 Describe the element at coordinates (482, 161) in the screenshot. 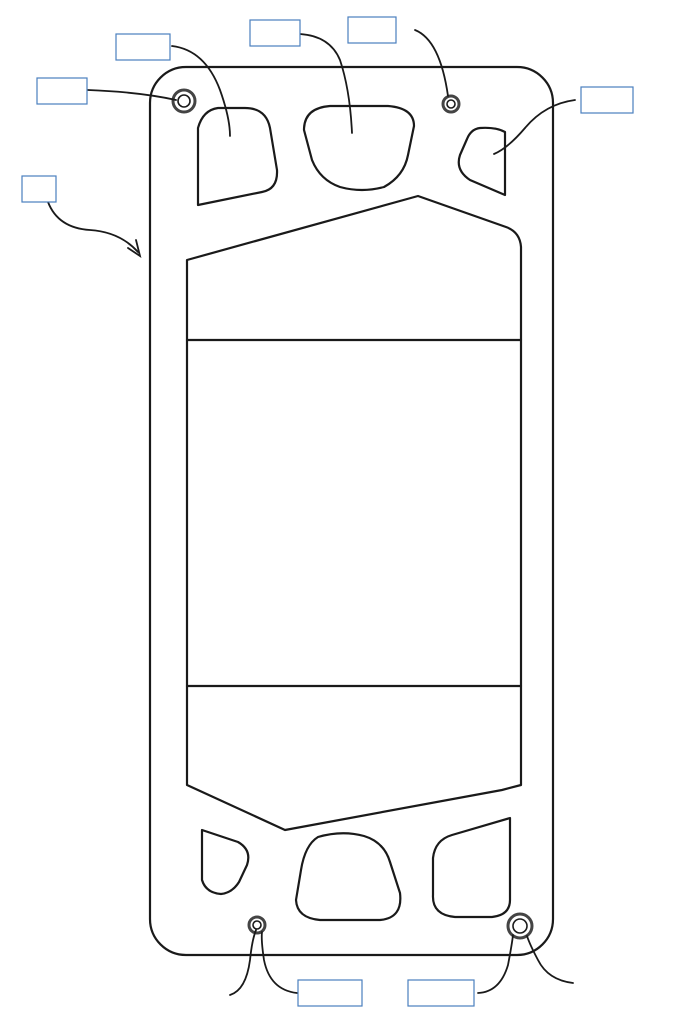

I see `port-113-shape` at that location.